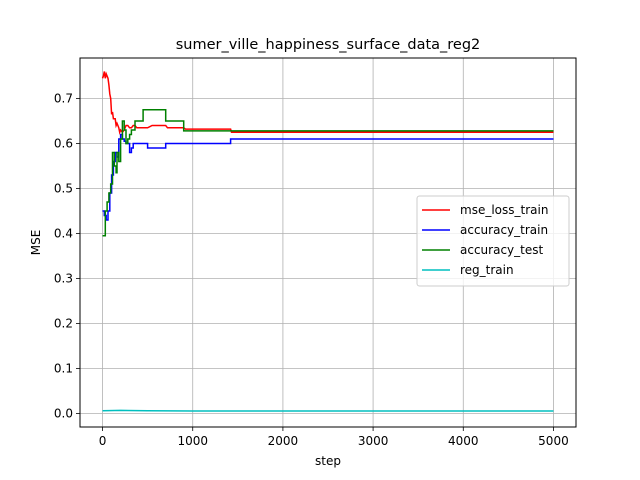 This screenshot has width=640, height=480. Describe the element at coordinates (103, 441) in the screenshot. I see `x-tick-label: 0` at that location.